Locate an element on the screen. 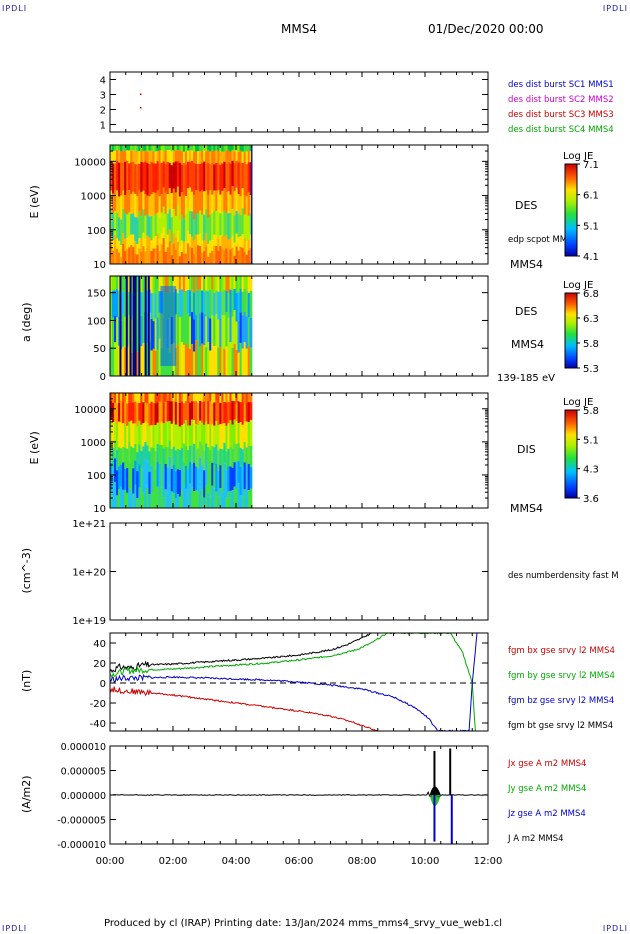 This screenshot has height=934, width=630. corner-tag-bottom-right: IPDLI is located at coordinates (615, 928).